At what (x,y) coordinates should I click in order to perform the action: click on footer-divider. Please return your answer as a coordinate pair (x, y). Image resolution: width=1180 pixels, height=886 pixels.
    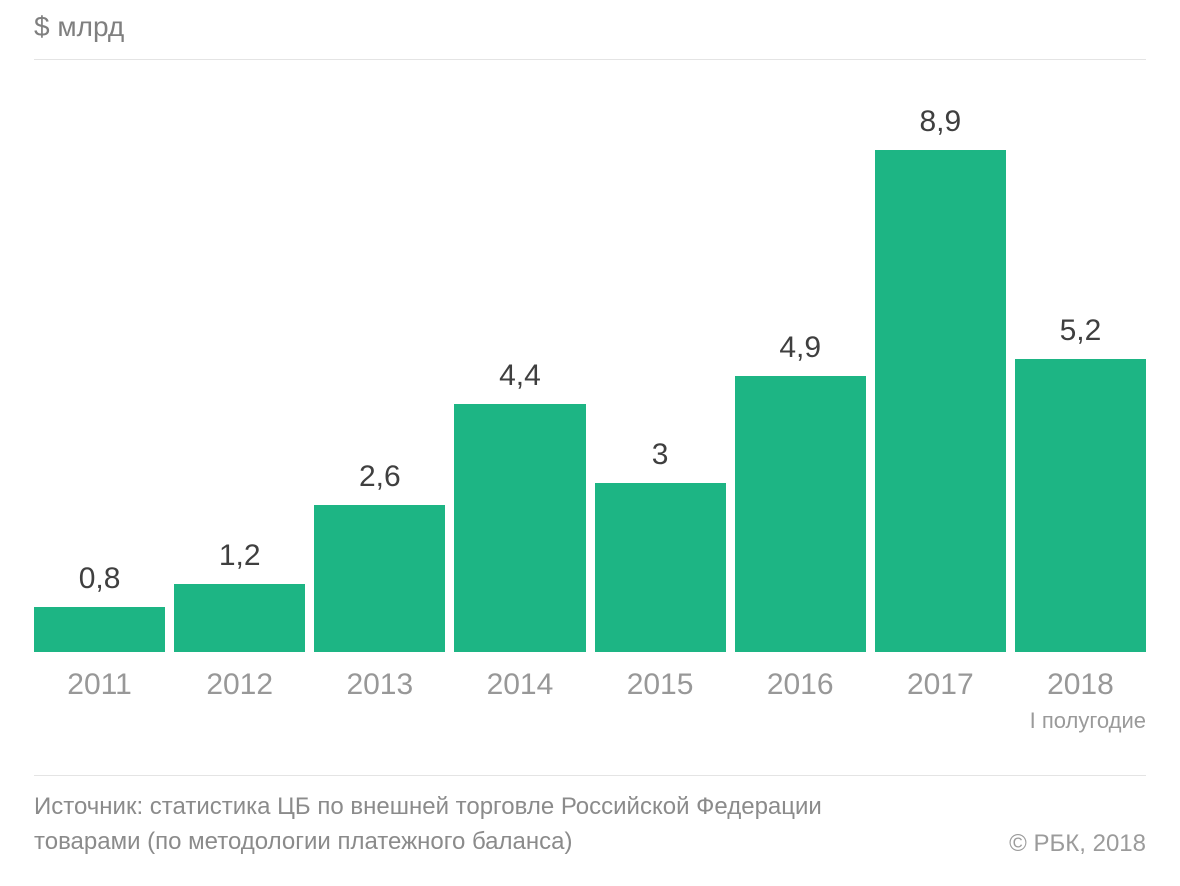
    Looking at the image, I should click on (590, 775).